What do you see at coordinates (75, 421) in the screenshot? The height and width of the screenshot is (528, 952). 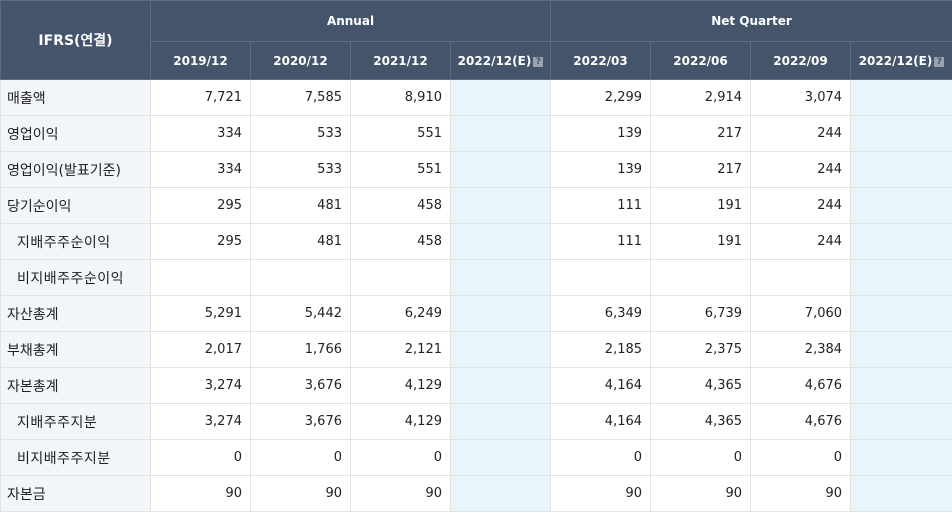 I see `row-label: 지배주주지분` at bounding box center [75, 421].